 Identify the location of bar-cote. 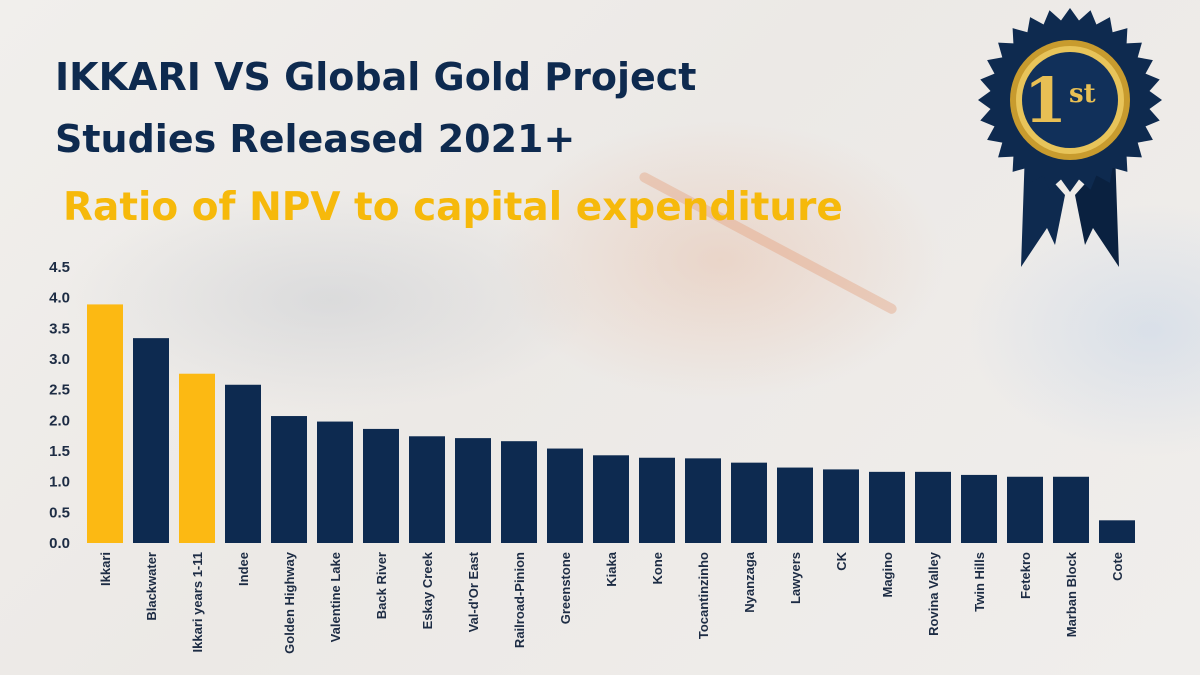
(1117, 531).